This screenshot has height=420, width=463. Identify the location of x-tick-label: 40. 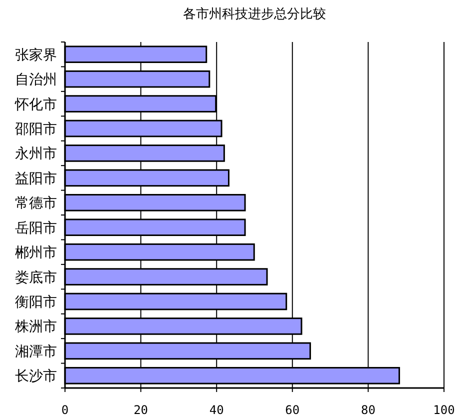
(216, 410).